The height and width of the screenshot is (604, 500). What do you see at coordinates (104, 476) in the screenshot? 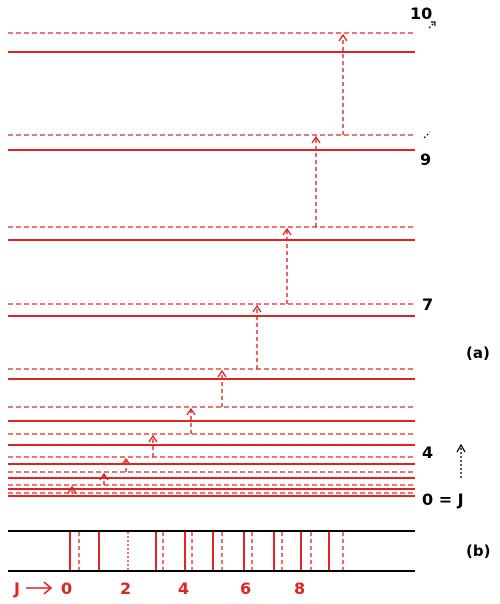
I see `transition-arrowhead-J1-to-J2` at bounding box center [104, 476].